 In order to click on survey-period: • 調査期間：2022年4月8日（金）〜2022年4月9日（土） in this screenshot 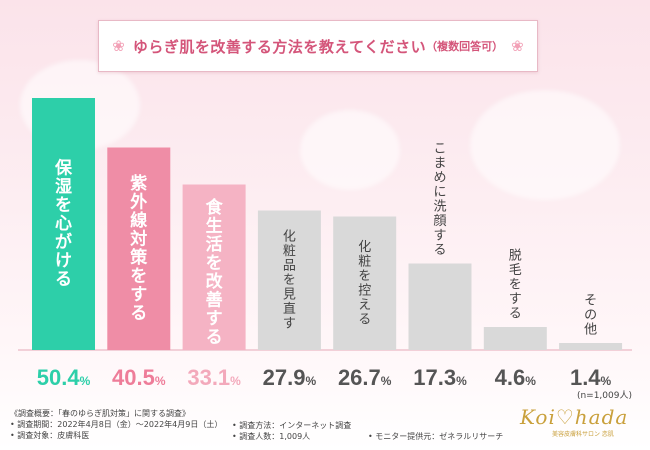, I will do `click(116, 424)`.